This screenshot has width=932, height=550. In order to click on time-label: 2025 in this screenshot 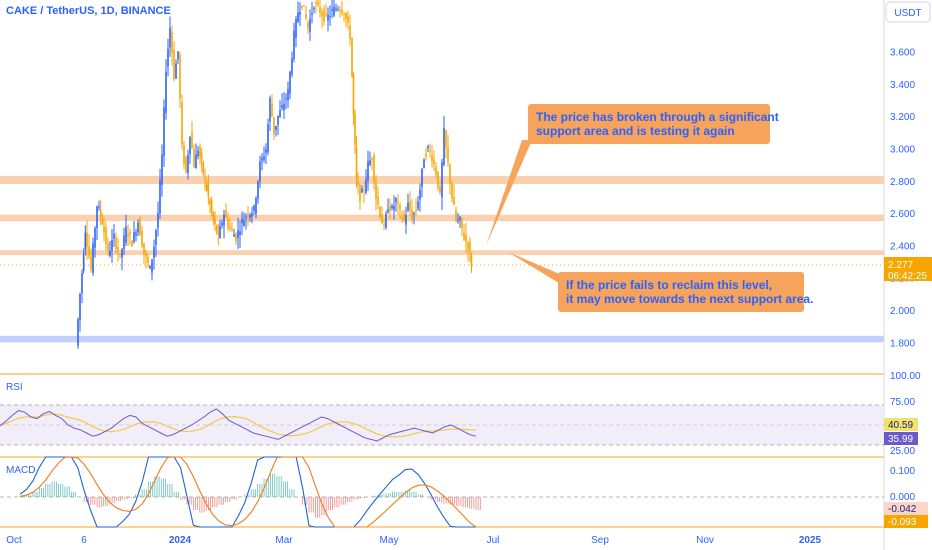, I will do `click(810, 540)`.